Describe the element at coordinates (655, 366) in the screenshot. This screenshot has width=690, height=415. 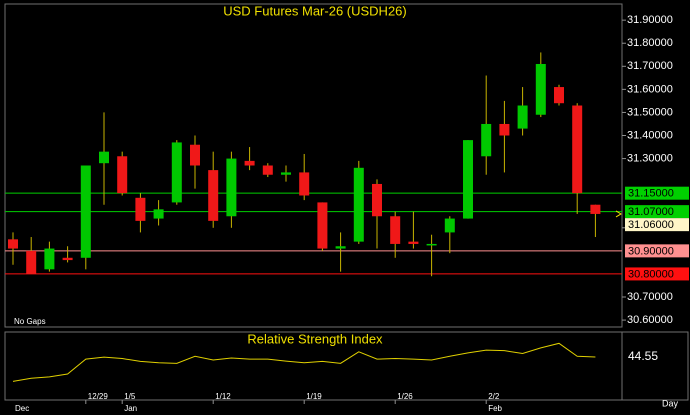
I see `rsi-axis-panel` at that location.